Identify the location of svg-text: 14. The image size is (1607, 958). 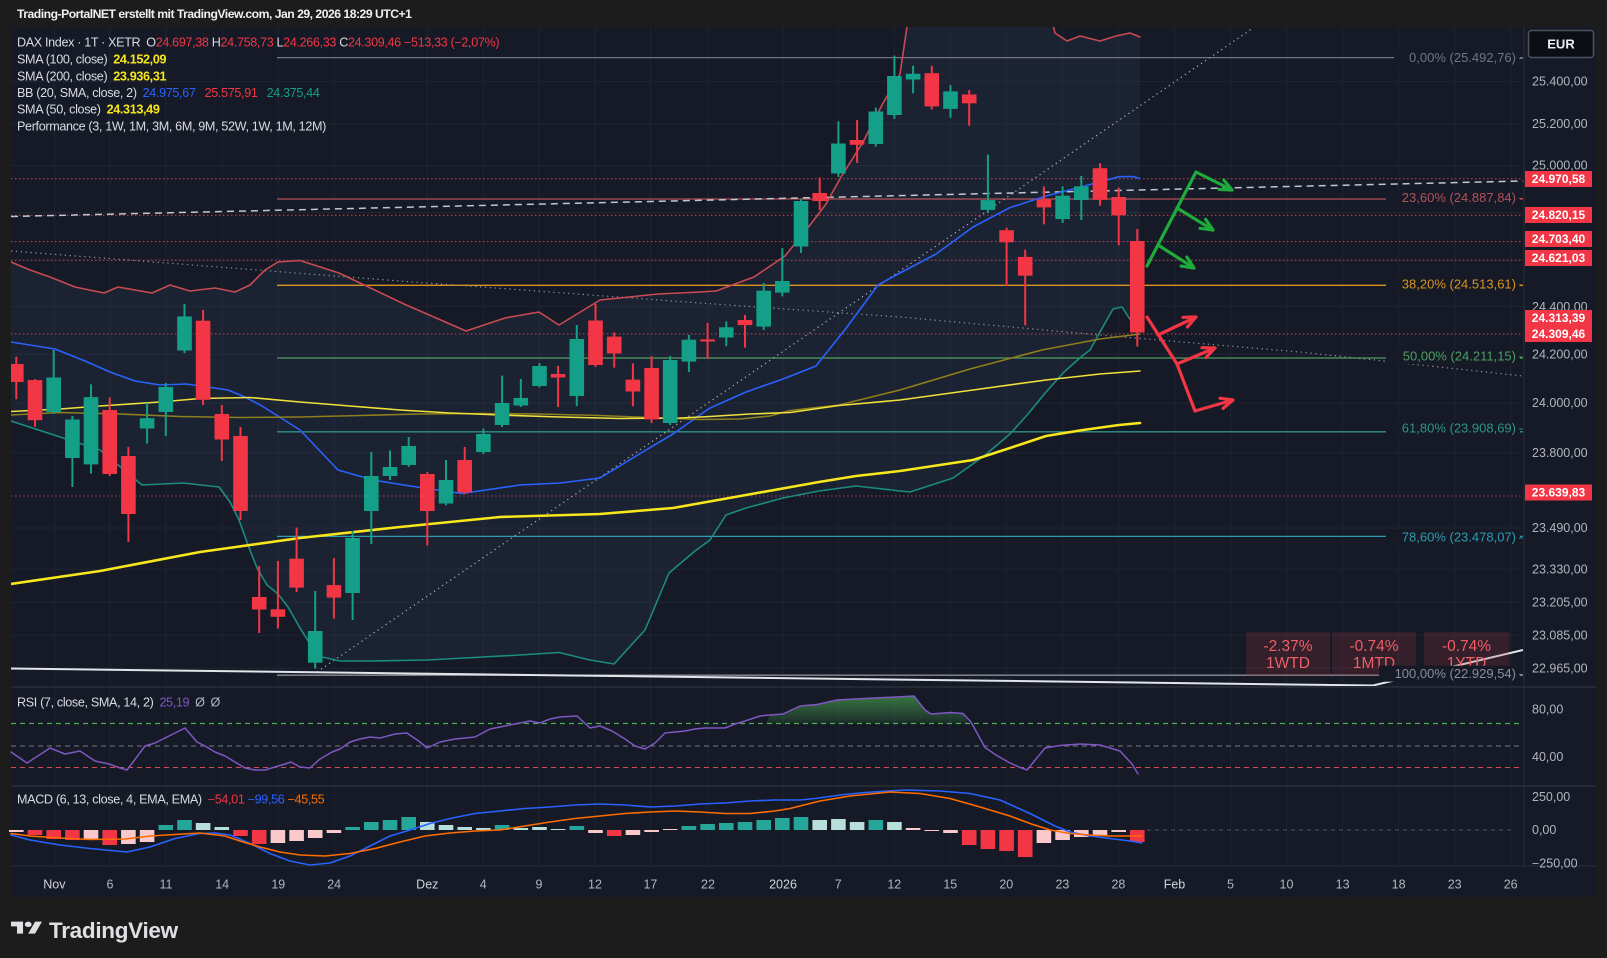
(222, 885).